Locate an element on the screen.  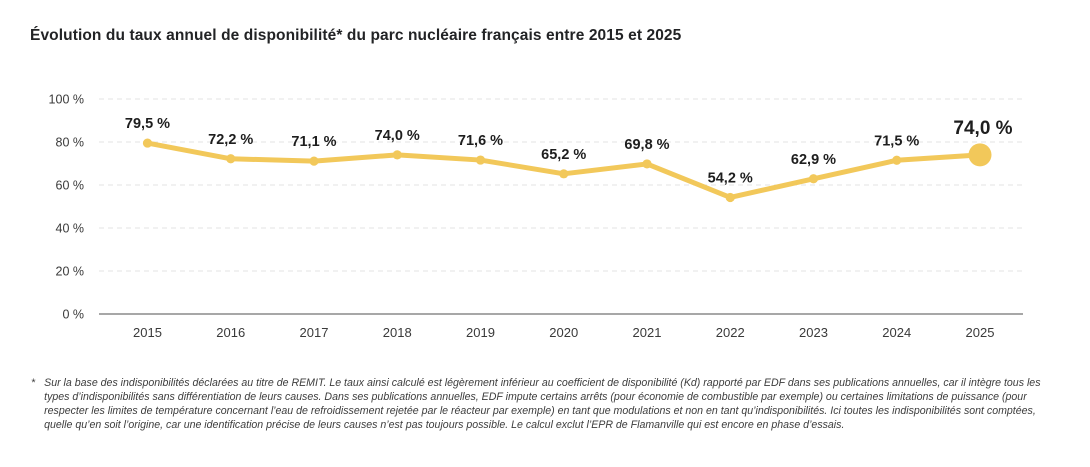
x-tick-label: 2016 is located at coordinates (230, 332).